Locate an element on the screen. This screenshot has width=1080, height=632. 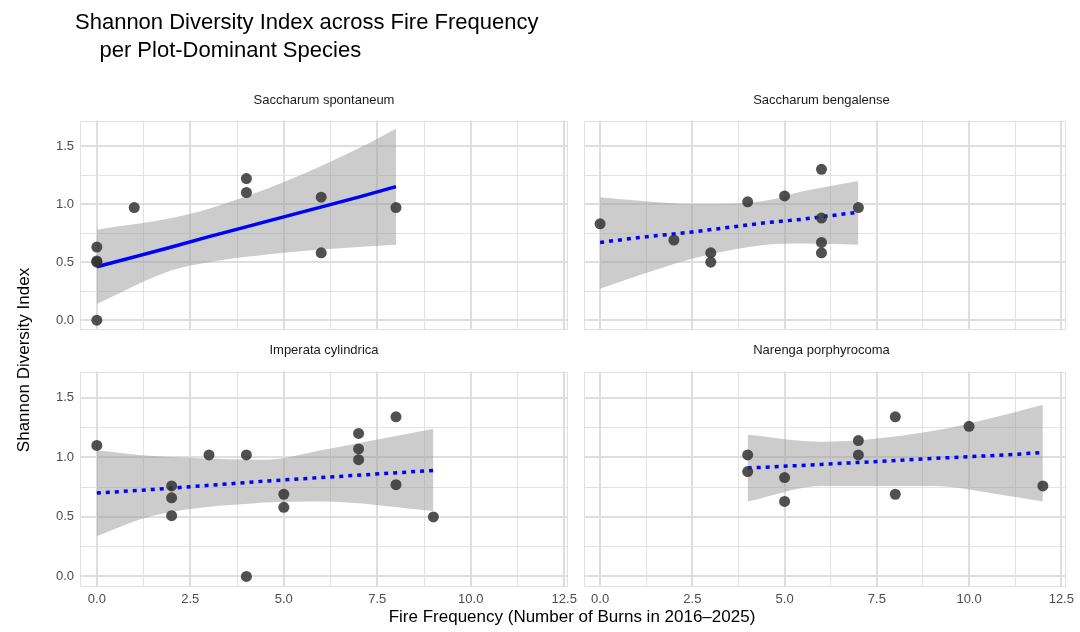
chart-subtitle: Narenga porphyrocoma is located at coordinates (821, 349).